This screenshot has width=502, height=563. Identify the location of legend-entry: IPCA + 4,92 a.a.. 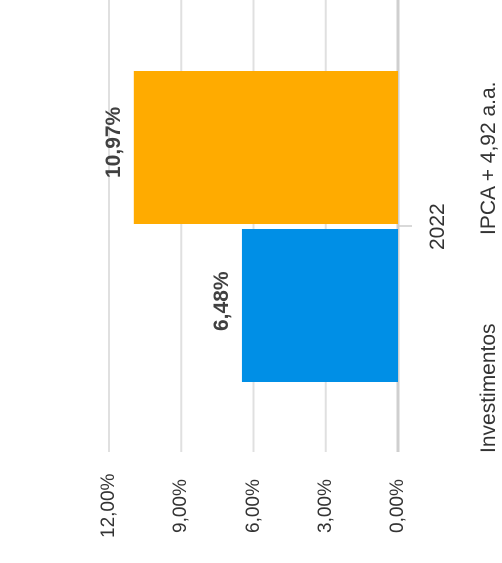
(488, 158).